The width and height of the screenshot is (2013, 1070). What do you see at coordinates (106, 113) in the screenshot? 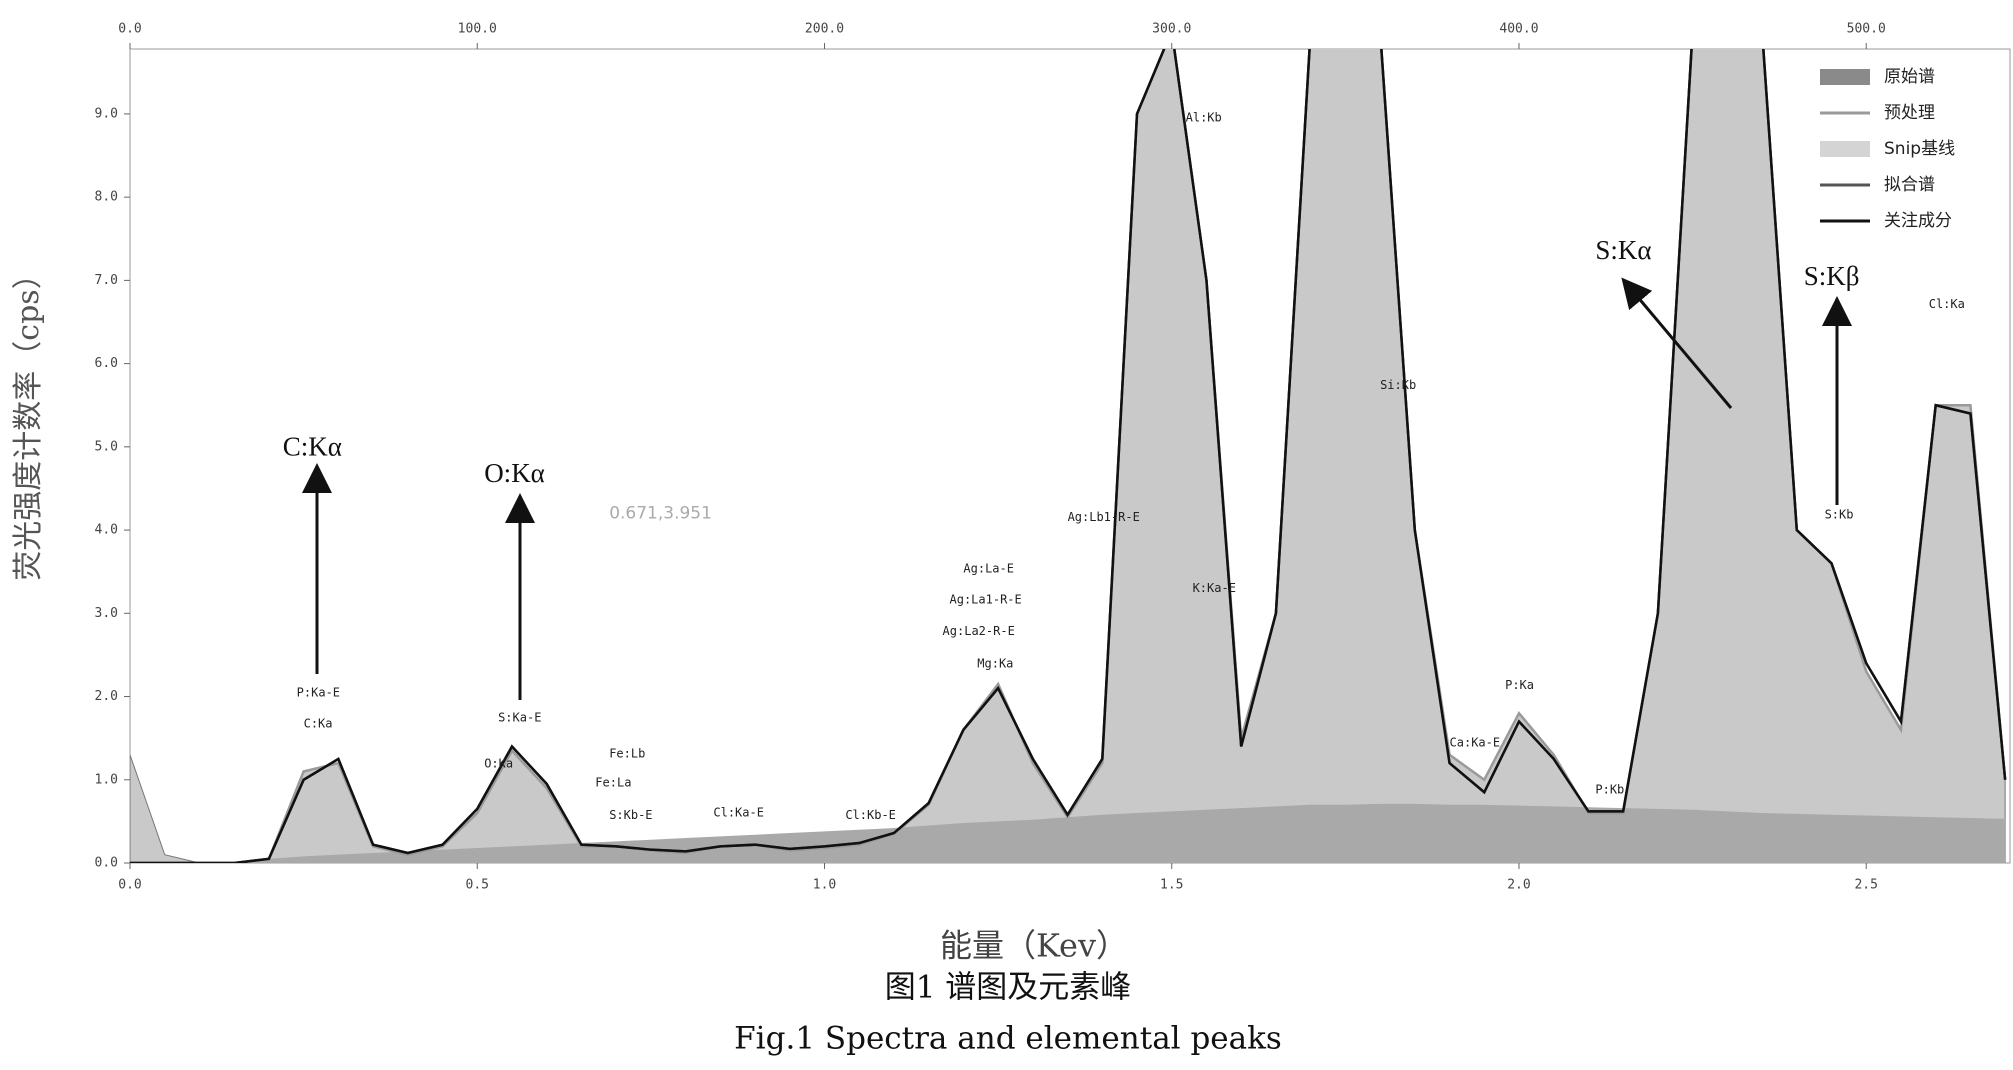
I see `y-tick-label: 9.0` at bounding box center [106, 113].